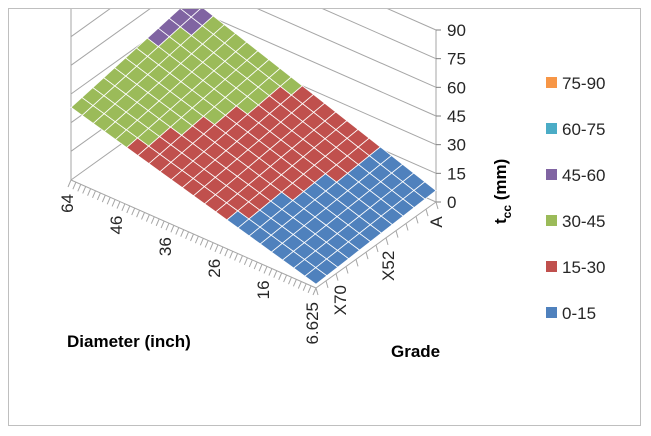  I want to click on z-tick-label: 0, so click(451, 202).